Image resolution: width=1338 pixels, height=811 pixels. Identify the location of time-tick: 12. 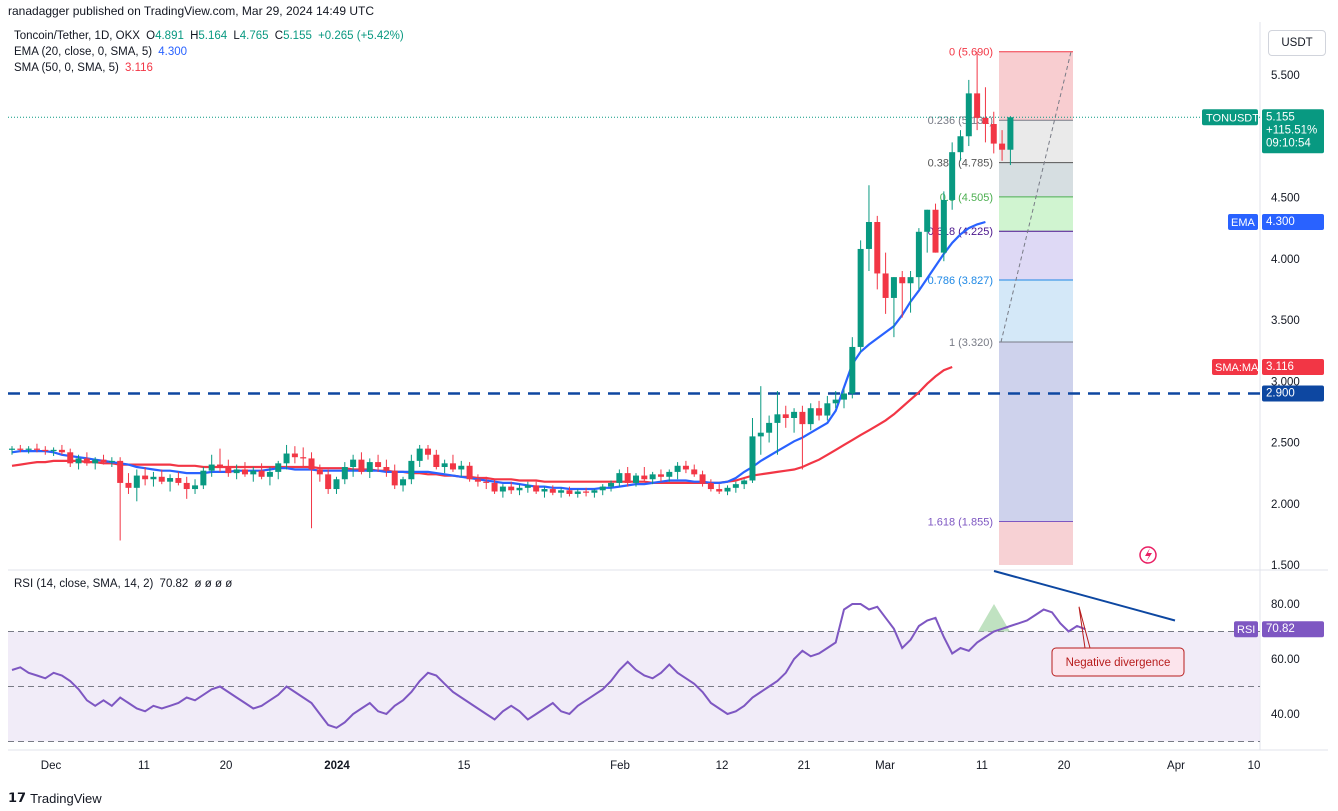
(722, 766).